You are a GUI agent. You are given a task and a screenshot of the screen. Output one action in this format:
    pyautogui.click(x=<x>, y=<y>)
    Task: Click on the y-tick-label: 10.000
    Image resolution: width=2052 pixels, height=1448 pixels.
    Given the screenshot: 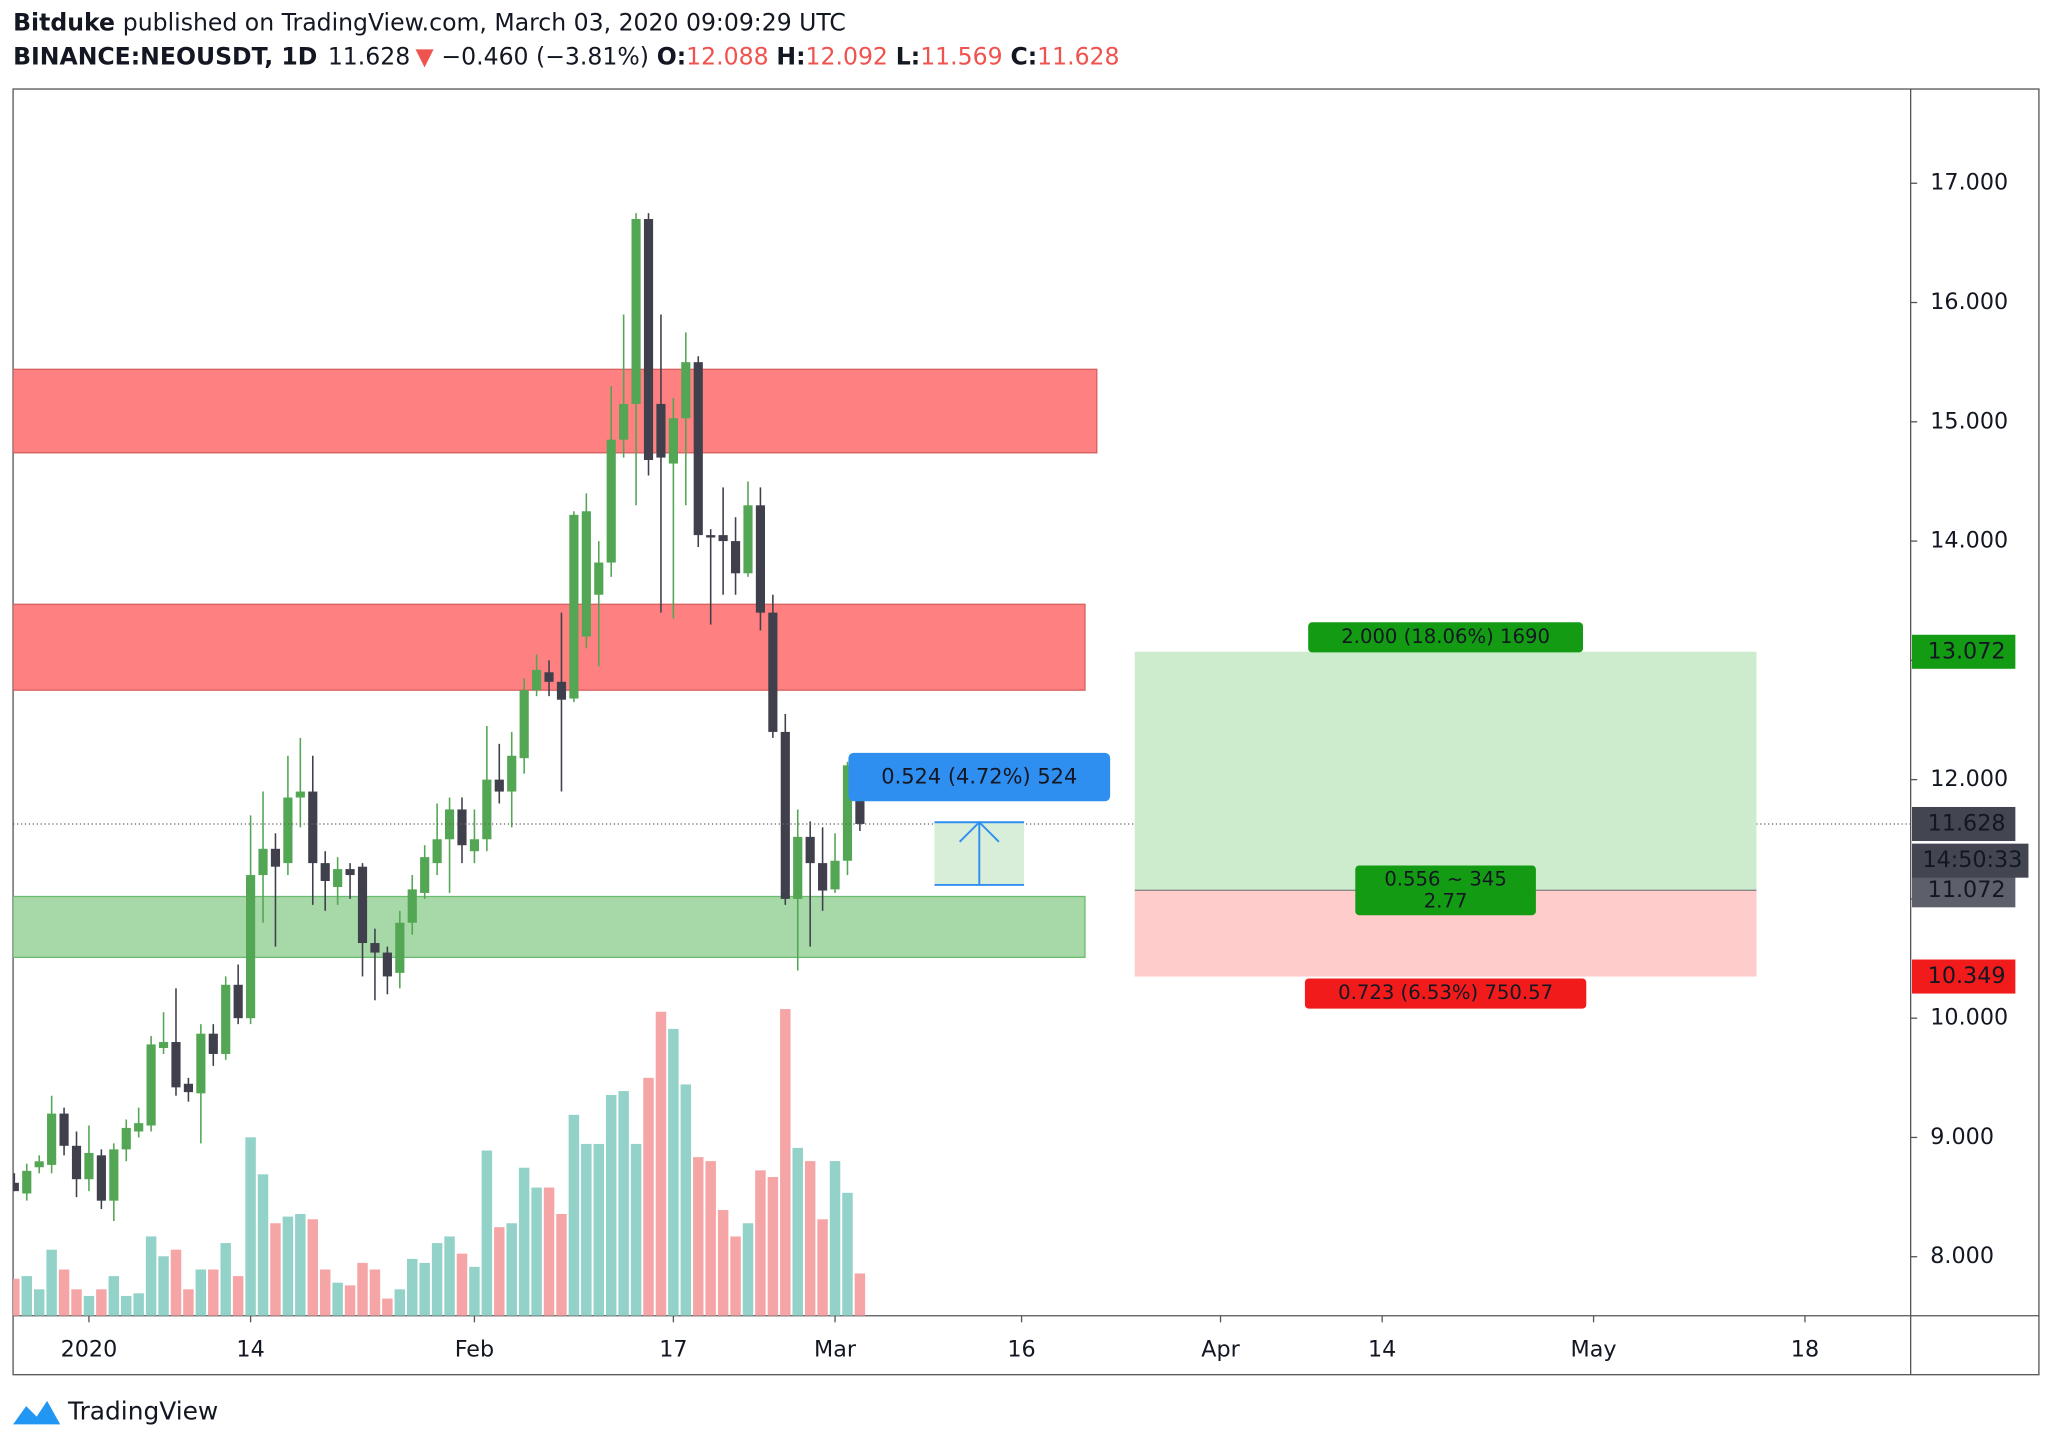 What is the action you would take?
    pyautogui.click(x=1969, y=1018)
    